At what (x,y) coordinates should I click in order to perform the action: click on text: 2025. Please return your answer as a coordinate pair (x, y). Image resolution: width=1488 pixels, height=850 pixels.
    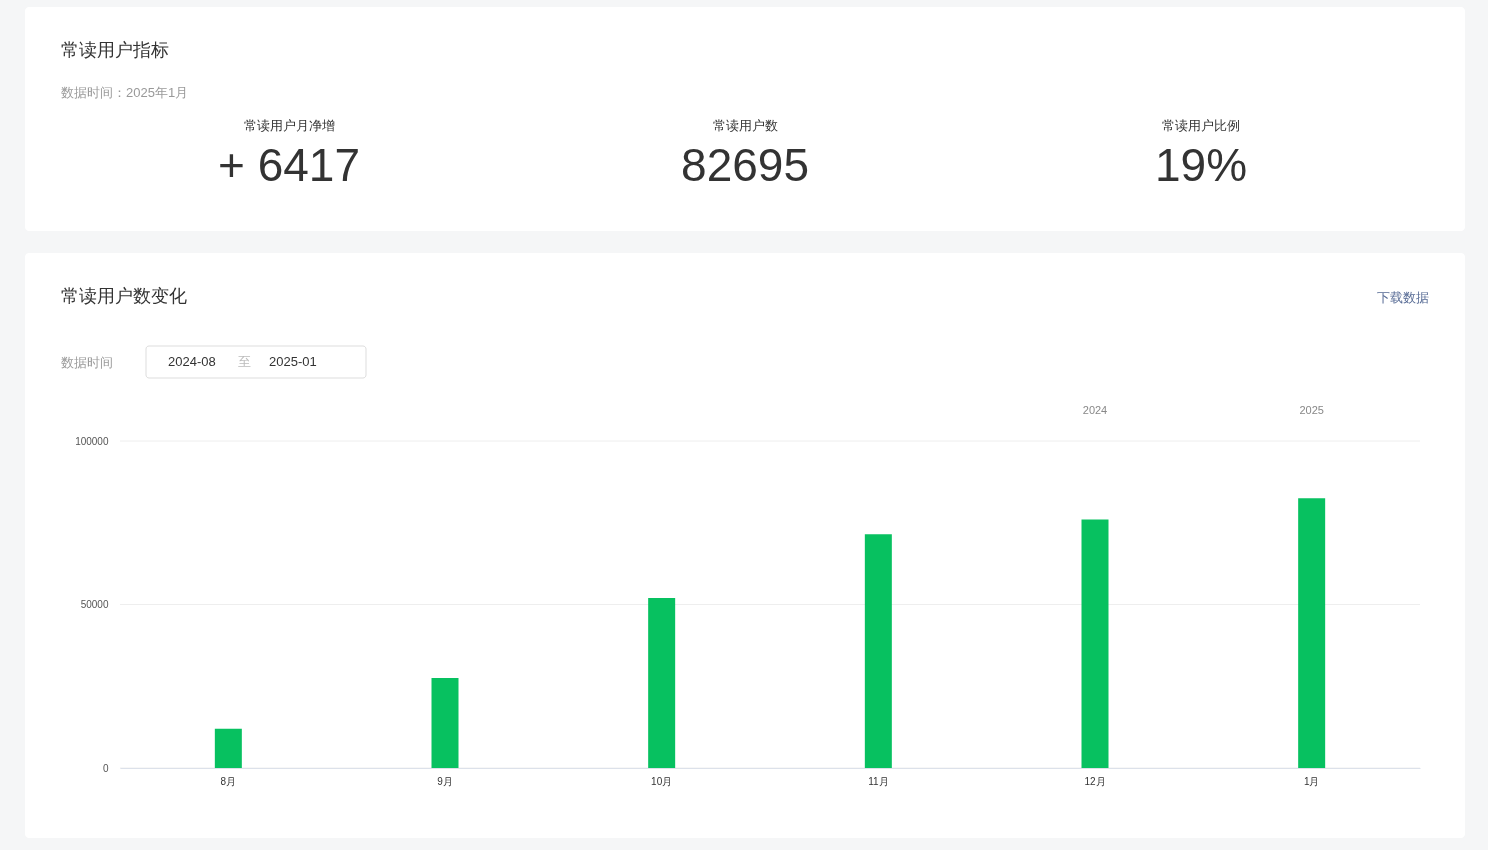
    Looking at the image, I should click on (1311, 410).